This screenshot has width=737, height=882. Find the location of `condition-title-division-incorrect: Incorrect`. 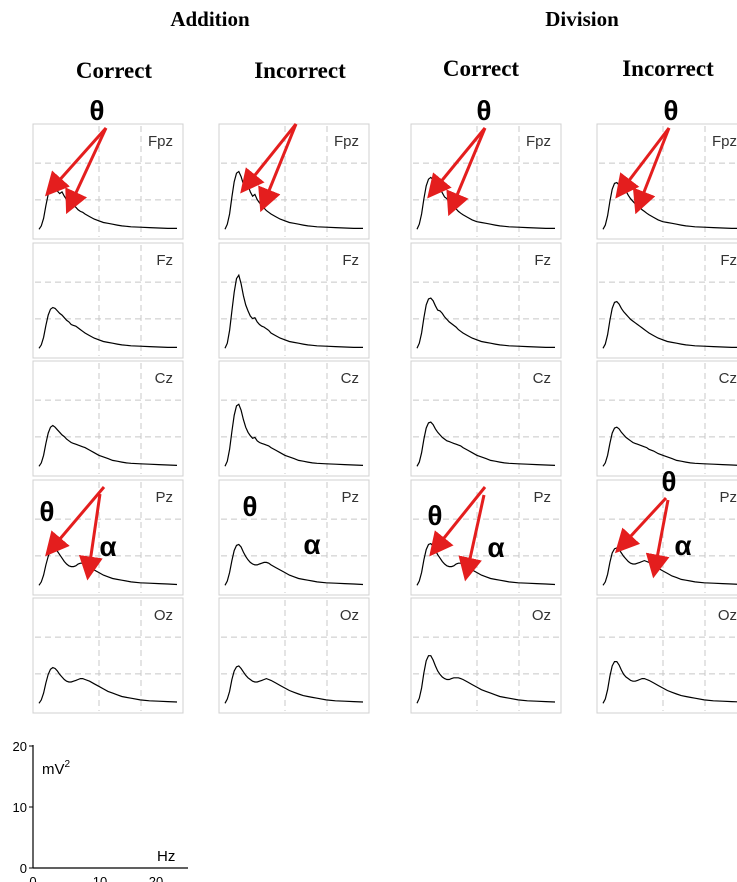

condition-title-division-incorrect: Incorrect is located at coordinates (668, 68).